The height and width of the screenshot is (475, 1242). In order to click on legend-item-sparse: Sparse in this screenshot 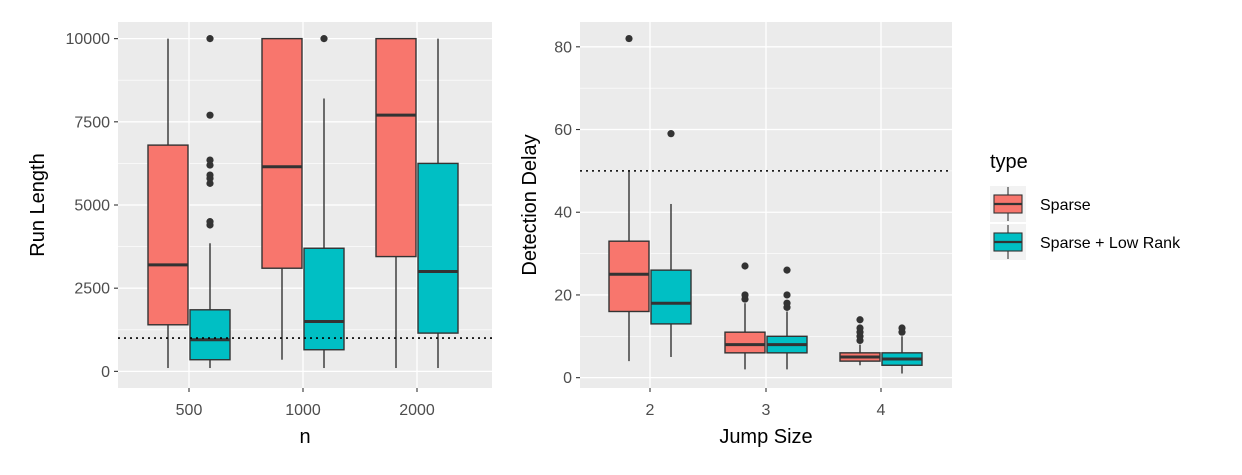, I will do `click(1040, 204)`.